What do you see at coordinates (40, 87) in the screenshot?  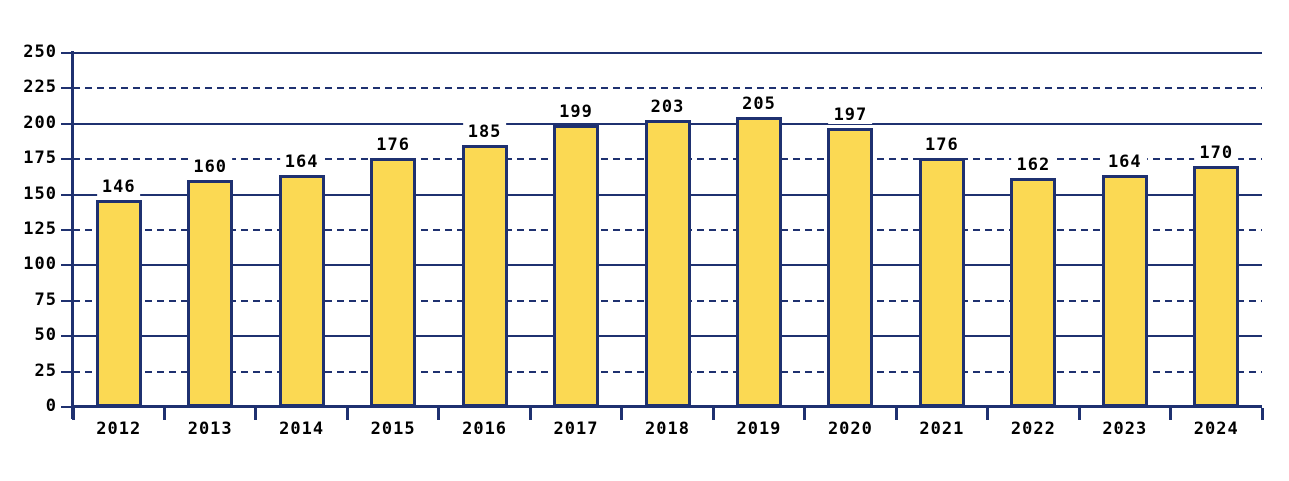 I see `y-axis-tick-label: 225` at bounding box center [40, 87].